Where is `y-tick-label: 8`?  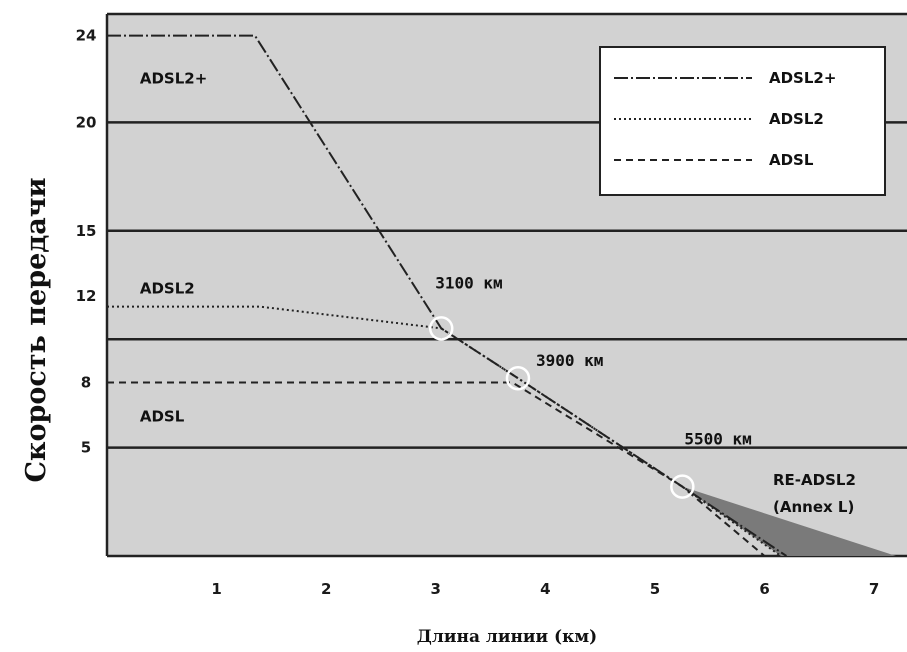
y-tick-label: 8 is located at coordinates (86, 383).